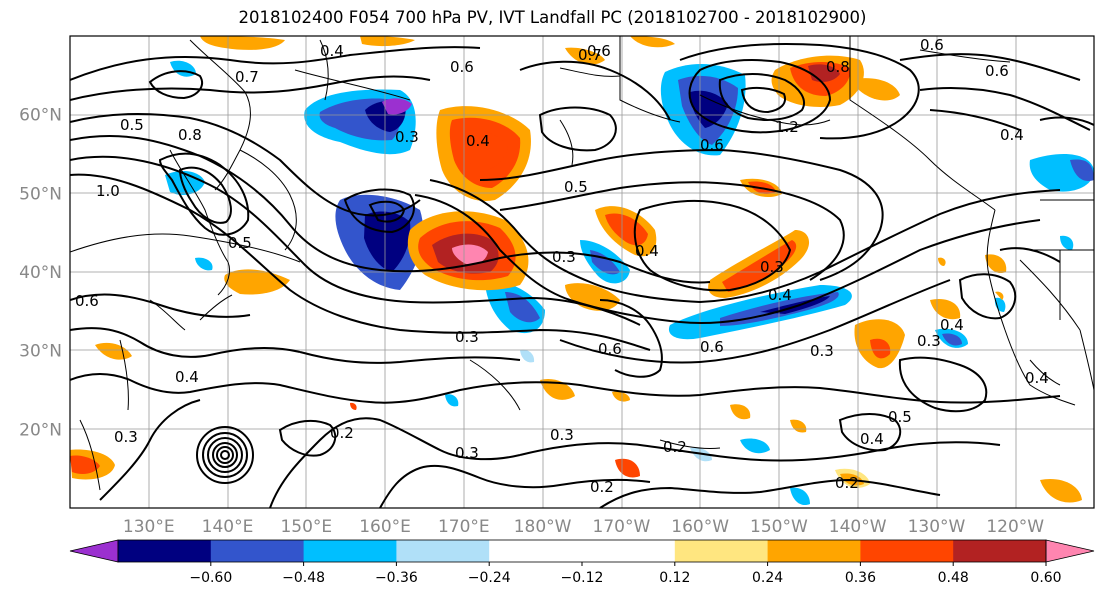  Describe the element at coordinates (937, 527) in the screenshot. I see `longitude-label: 130°W` at that location.